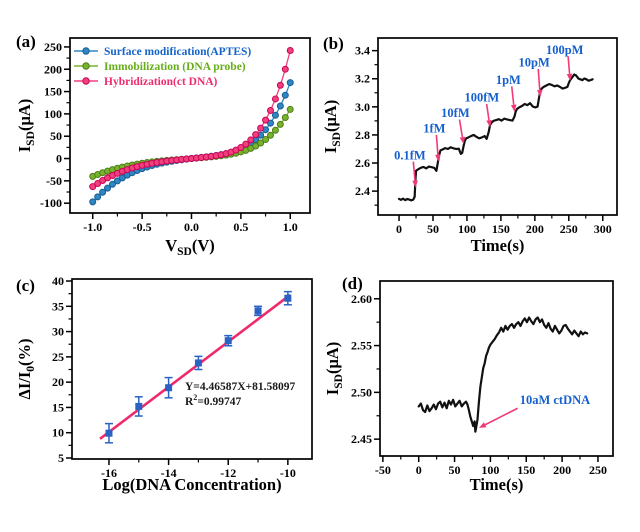 The width and height of the screenshot is (640, 532). What do you see at coordinates (58, 306) in the screenshot?
I see `svg-text: 35` at bounding box center [58, 306].